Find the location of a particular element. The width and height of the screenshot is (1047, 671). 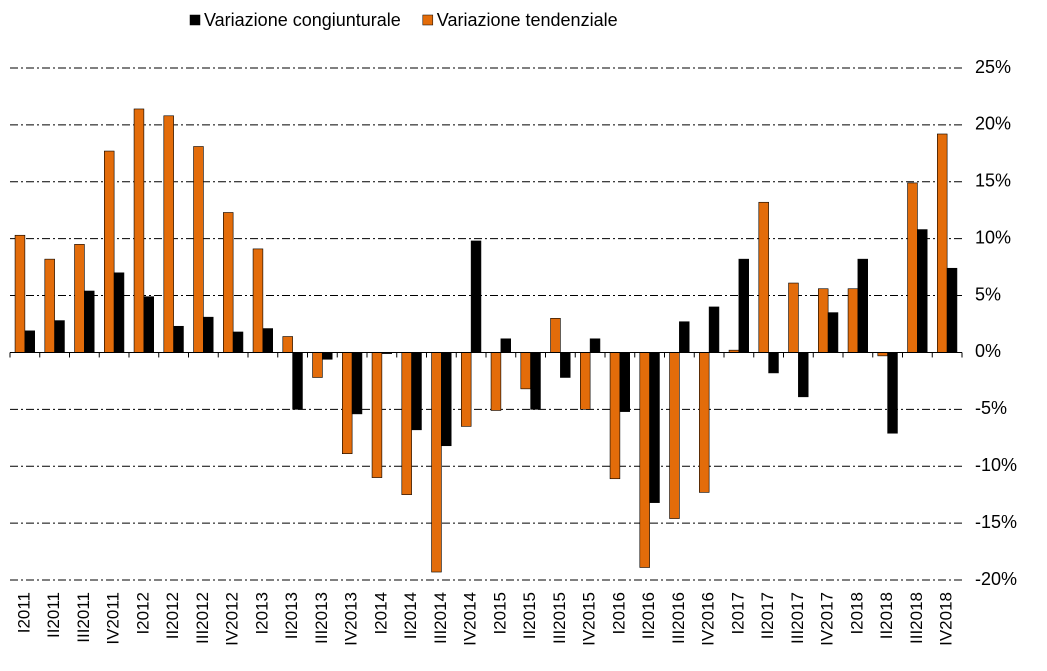

legend-label: Variazione congiunturale is located at coordinates (302, 20).